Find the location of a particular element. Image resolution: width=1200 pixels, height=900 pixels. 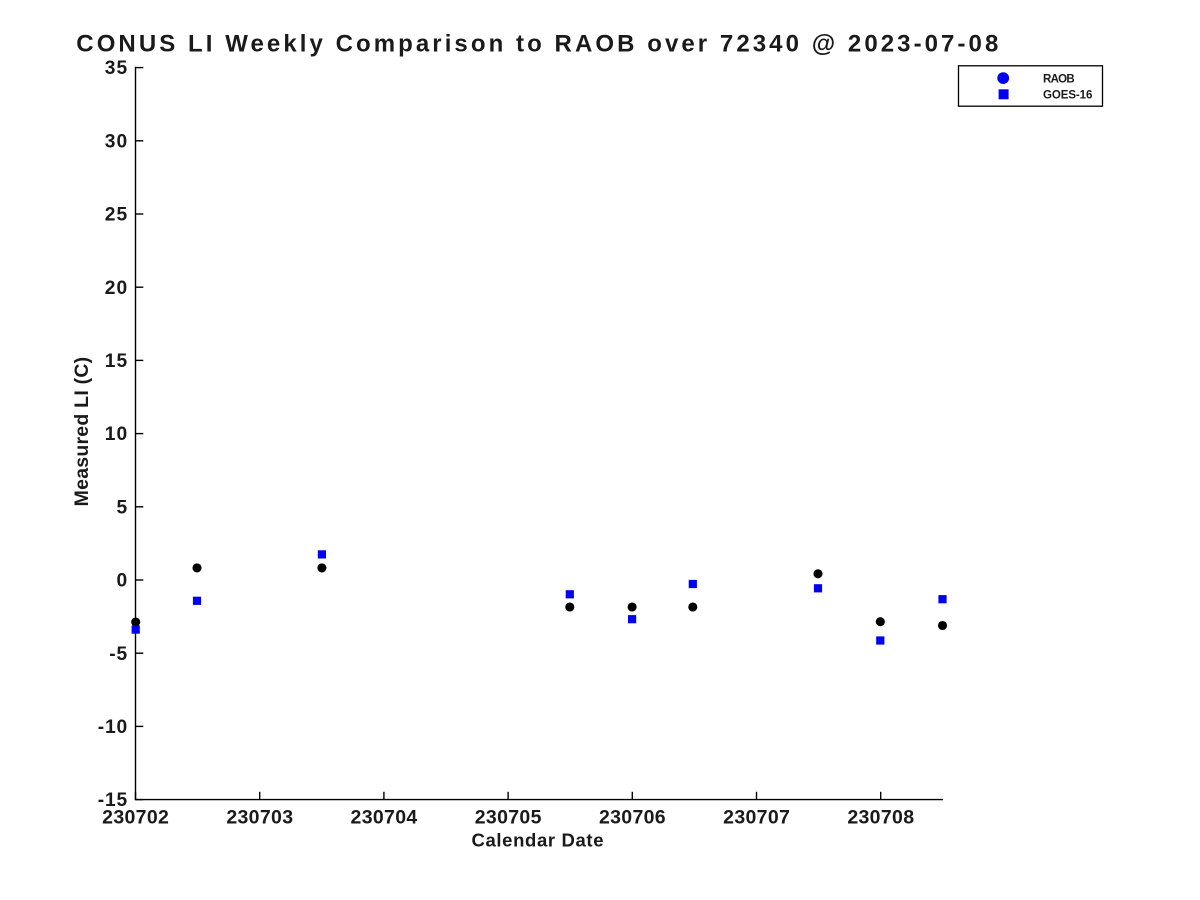

svg-text: -10 is located at coordinates (113, 727).